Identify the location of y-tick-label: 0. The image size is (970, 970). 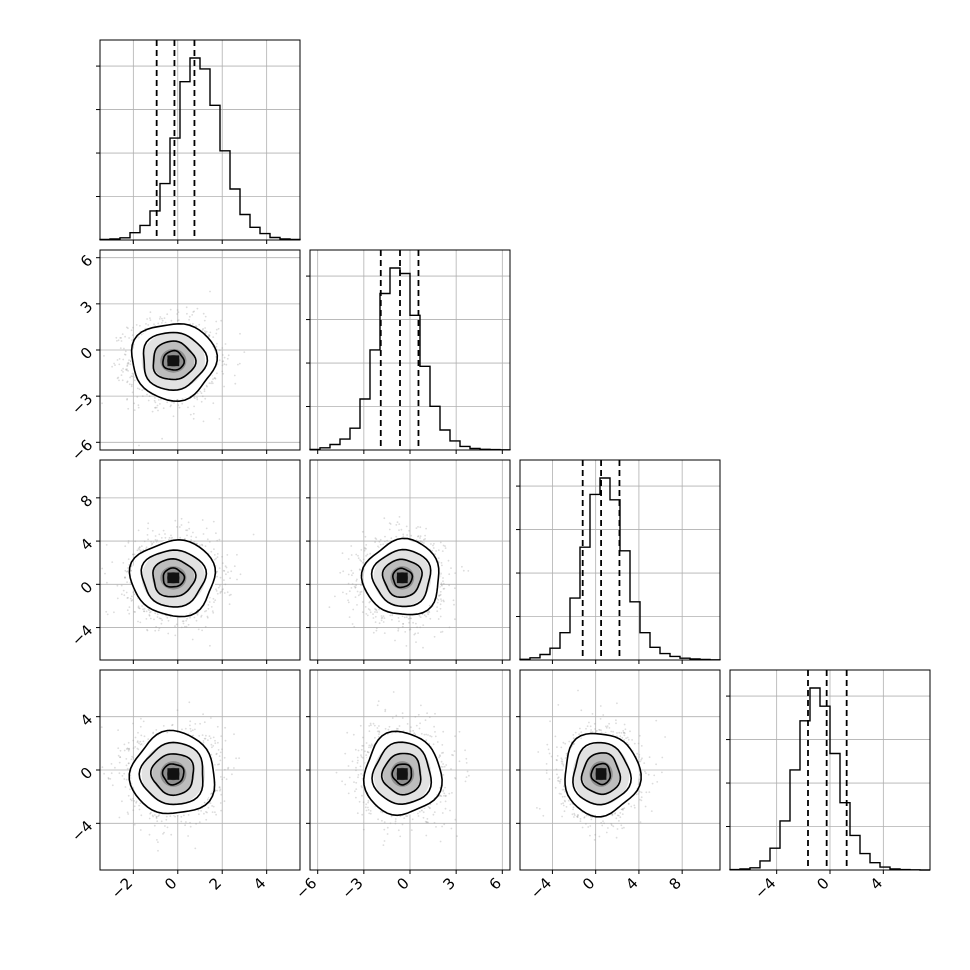
(86, 587).